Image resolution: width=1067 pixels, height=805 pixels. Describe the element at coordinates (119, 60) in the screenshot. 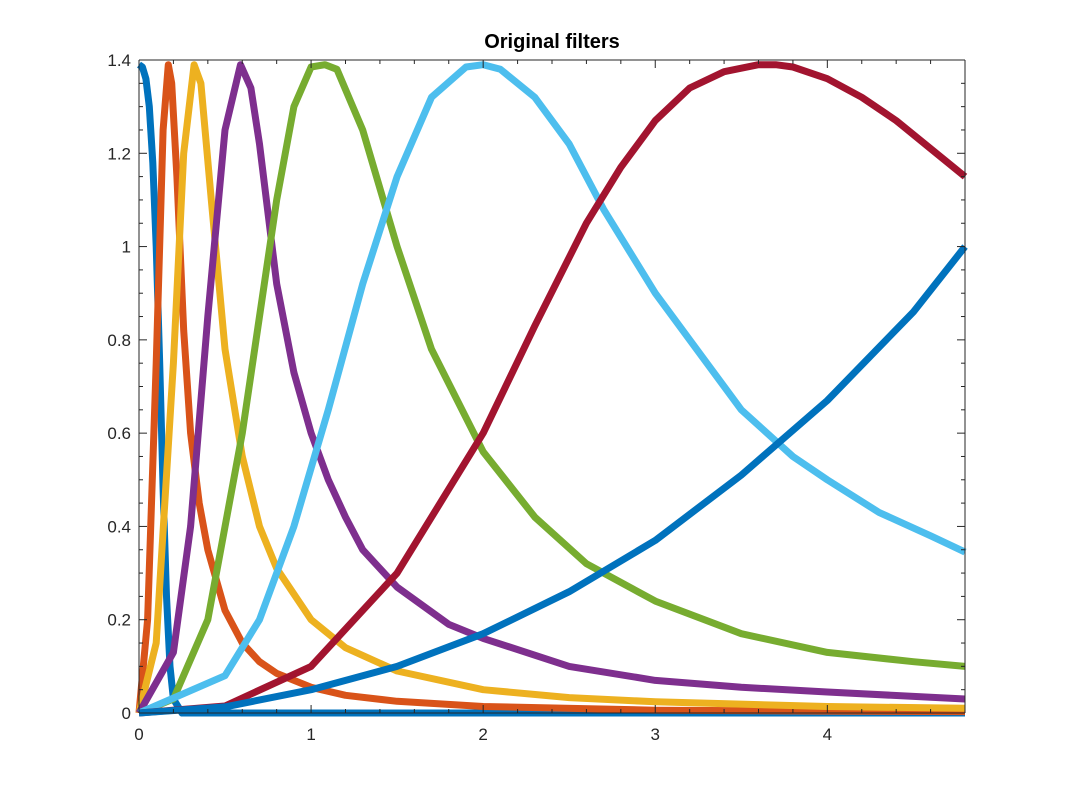

I see `y-tick-label: 1.4` at that location.